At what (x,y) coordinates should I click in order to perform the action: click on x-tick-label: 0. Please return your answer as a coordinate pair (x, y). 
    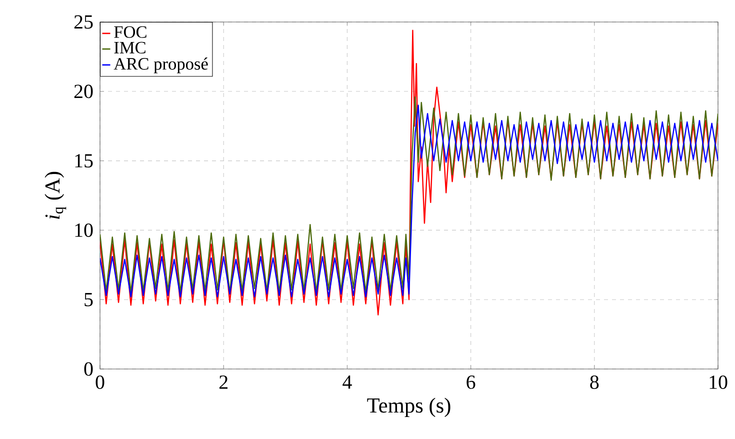
    Looking at the image, I should click on (100, 382).